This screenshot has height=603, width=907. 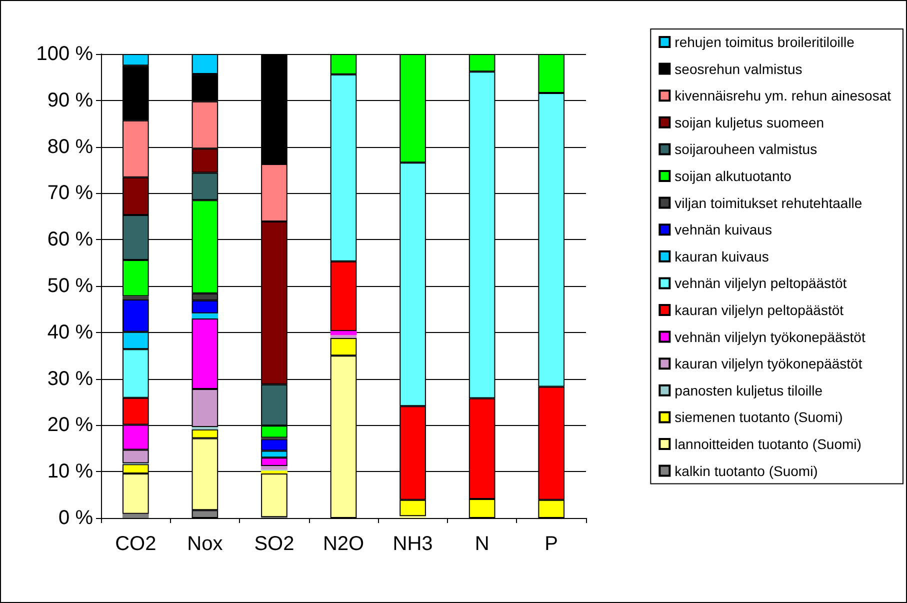 I want to click on legend-label: soijan alkutuotanto, so click(x=733, y=176).